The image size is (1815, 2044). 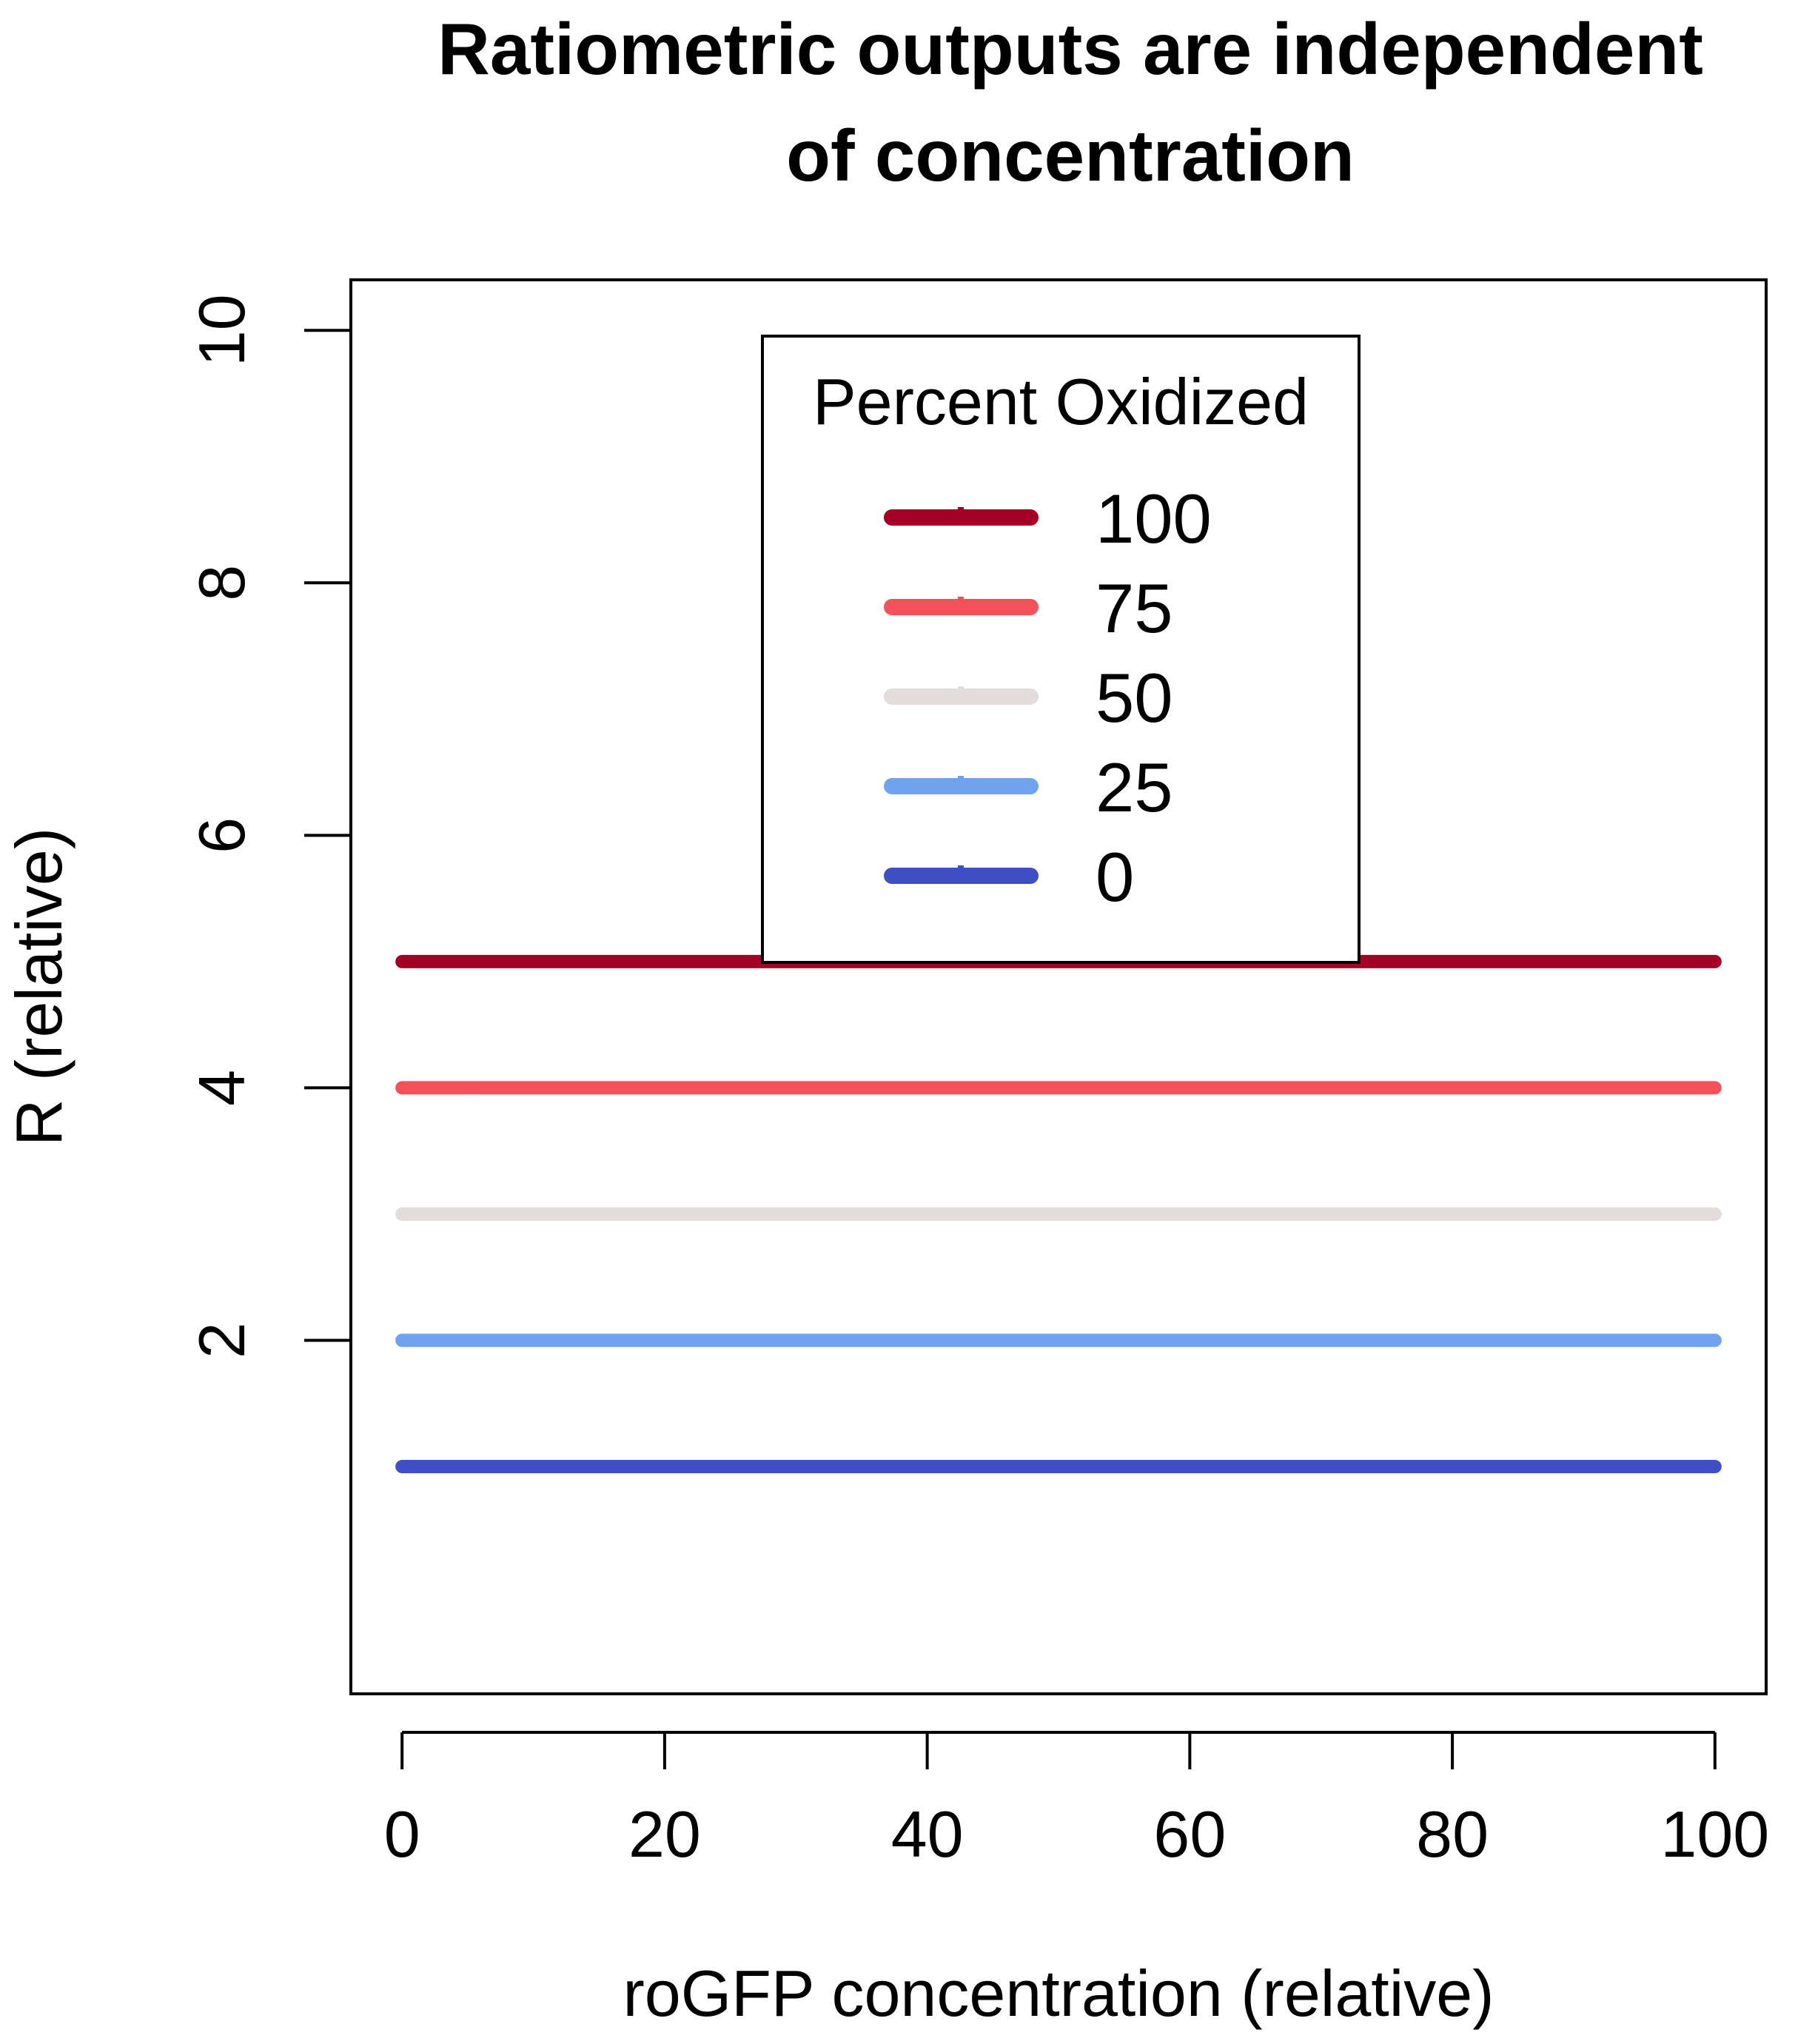 What do you see at coordinates (1070, 49) in the screenshot?
I see `chart-title-line-1: Ratiometric outputs are independent` at bounding box center [1070, 49].